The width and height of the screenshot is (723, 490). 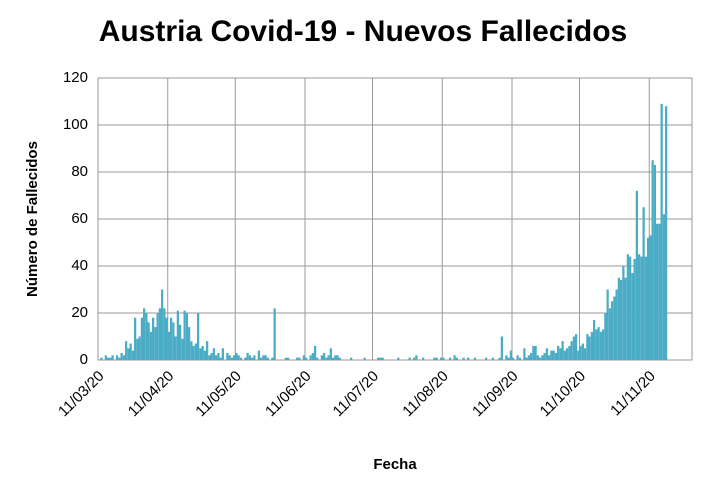 What do you see at coordinates (633, 394) in the screenshot?
I see `x-tick-label: 11/11/20` at bounding box center [633, 394].